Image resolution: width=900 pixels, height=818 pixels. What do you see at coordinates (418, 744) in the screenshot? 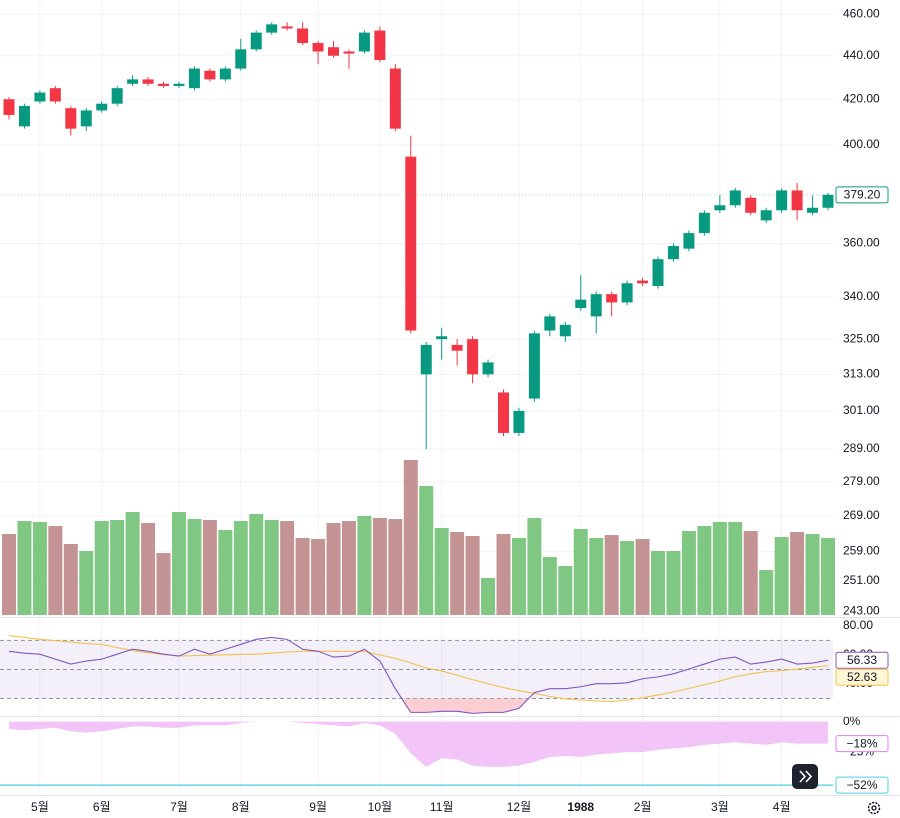
I see `drawdown-area` at bounding box center [418, 744].